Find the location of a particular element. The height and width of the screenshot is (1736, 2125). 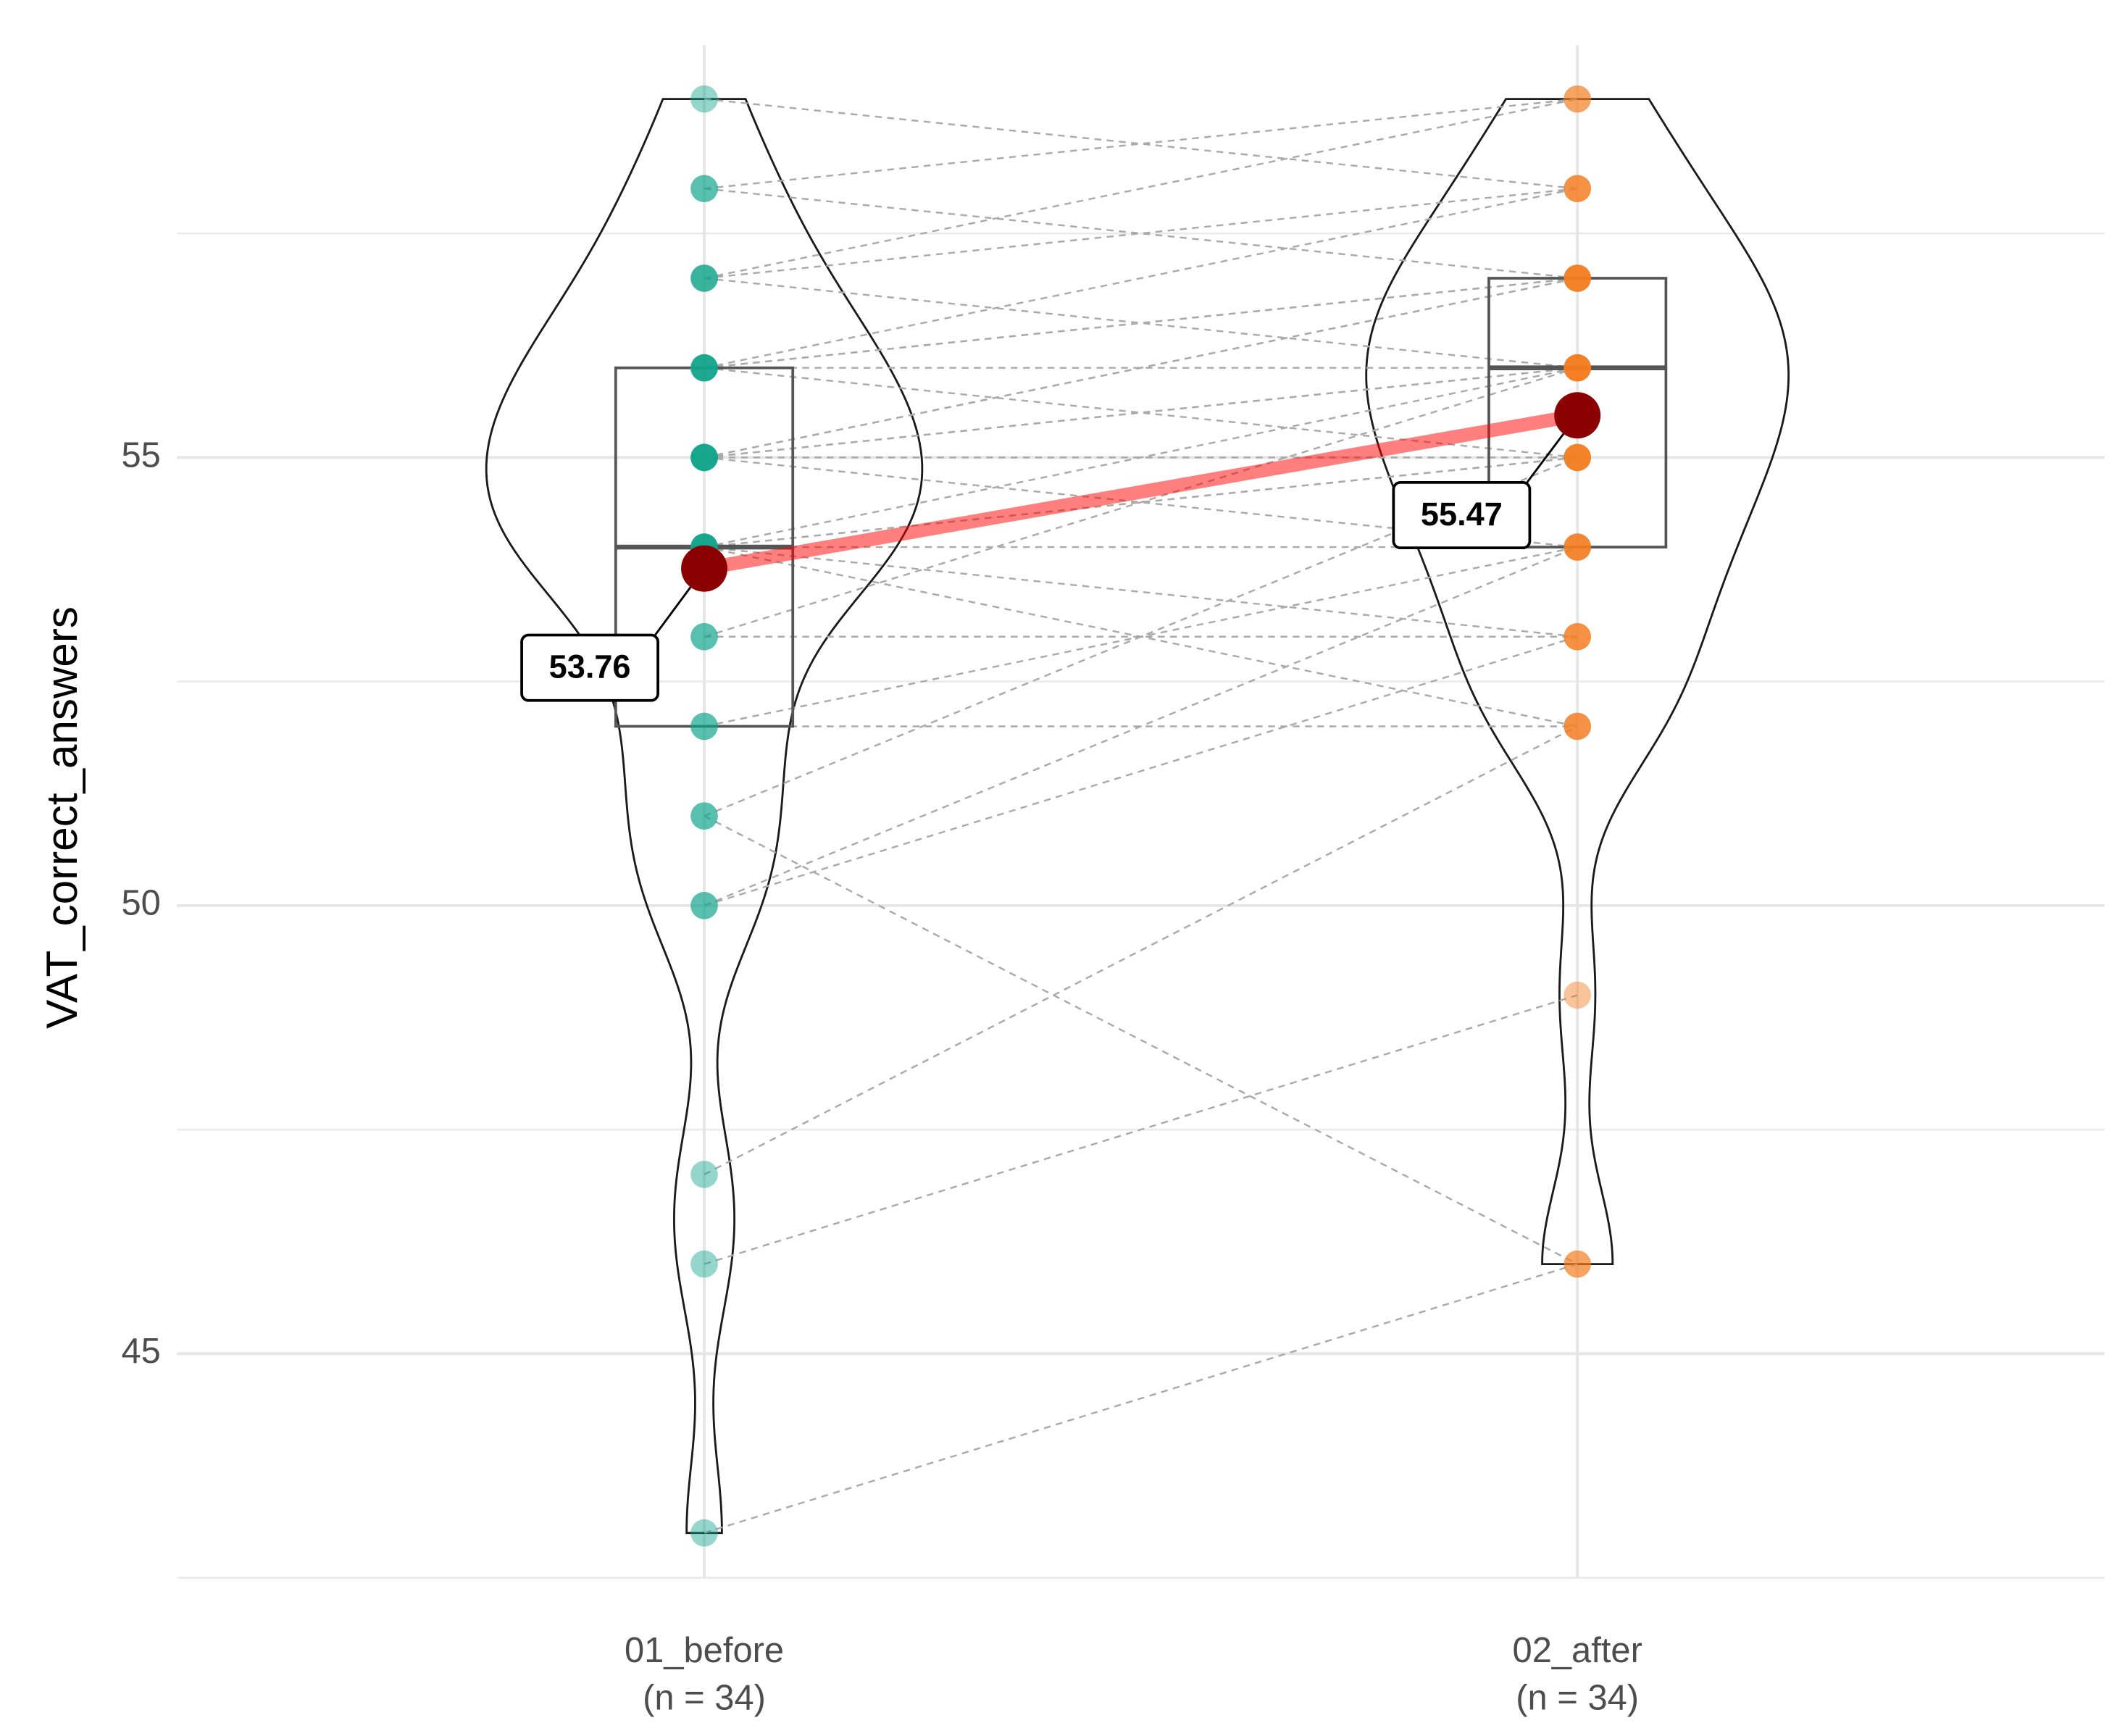

violin is located at coordinates (1577, 682).